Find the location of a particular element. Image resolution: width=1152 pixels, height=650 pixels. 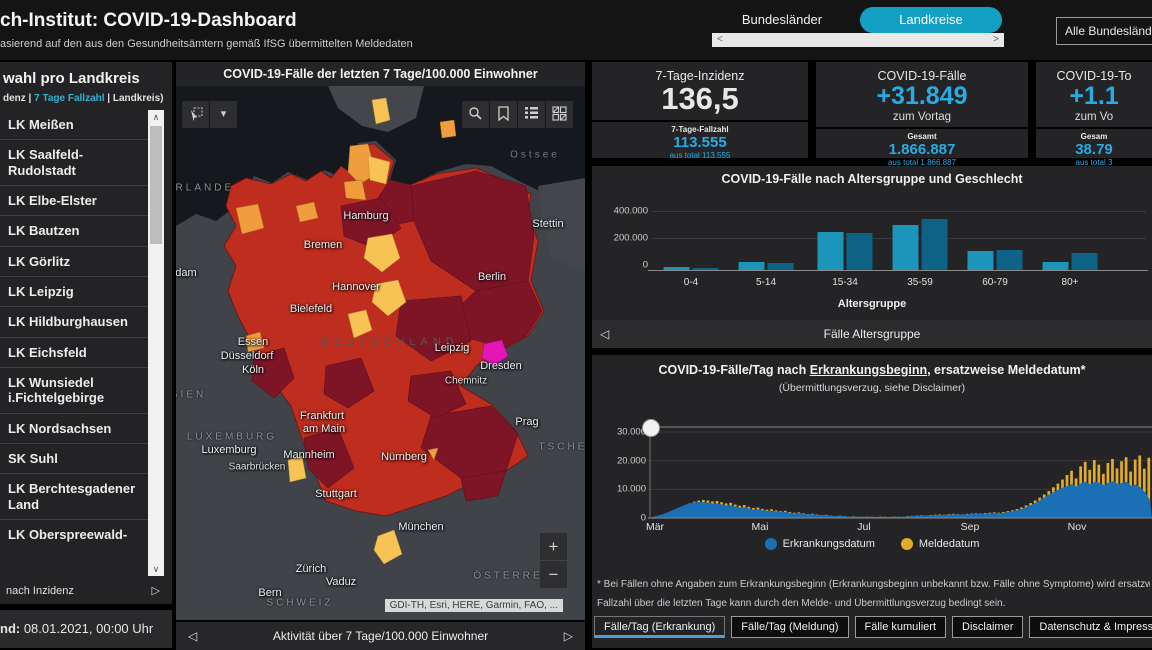

scroll-left-icon: < is located at coordinates (720, 39).